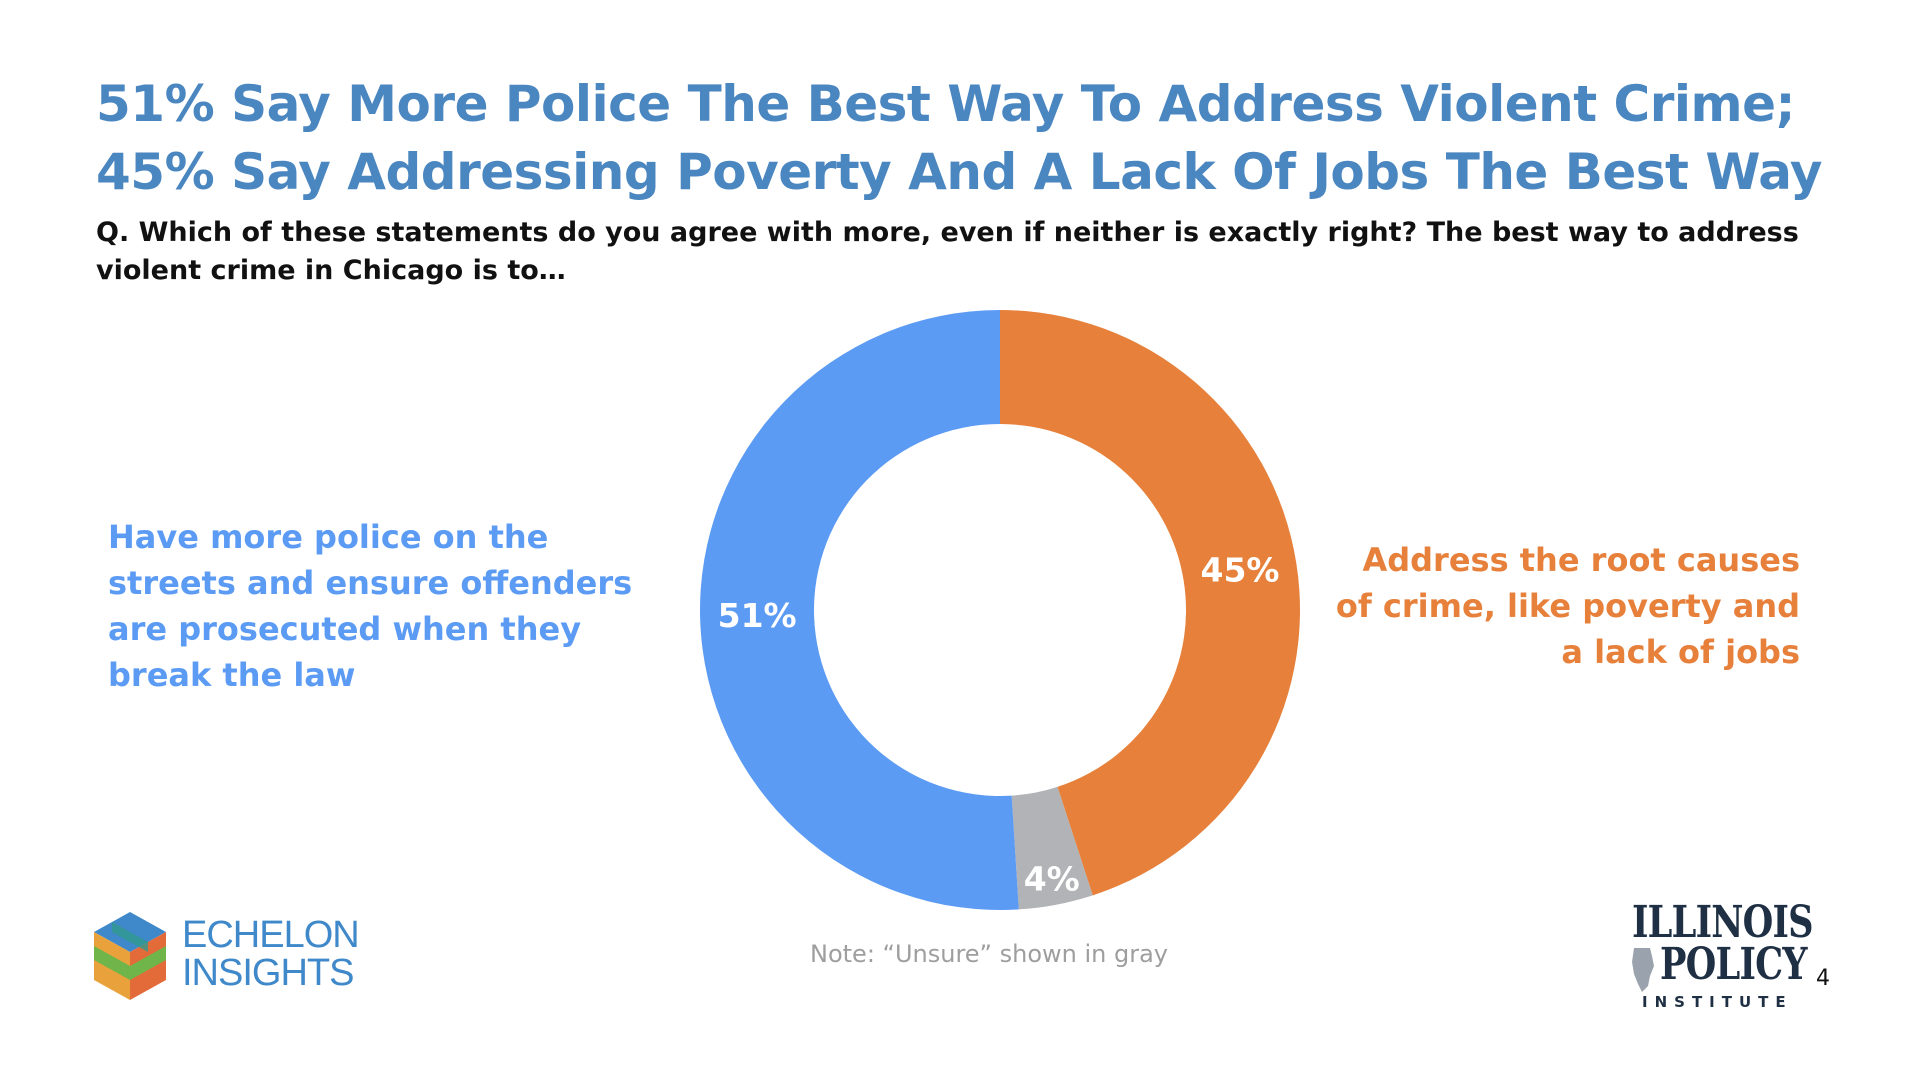 The width and height of the screenshot is (1920, 1080). What do you see at coordinates (757, 615) in the screenshot?
I see `donut-slice-label-2: 51%` at bounding box center [757, 615].